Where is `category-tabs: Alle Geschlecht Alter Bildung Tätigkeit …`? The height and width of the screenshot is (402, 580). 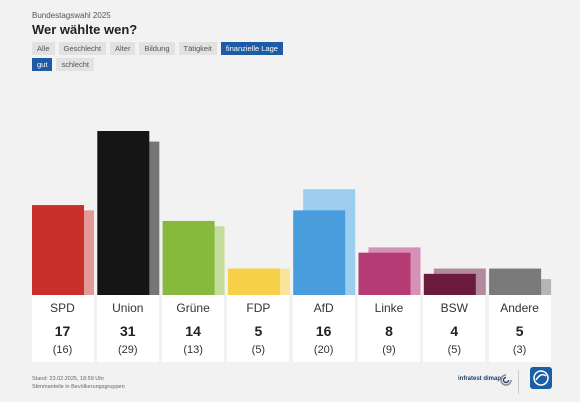 category-tabs: Alle Geschlecht Alter Bildung Tätigkeit … is located at coordinates (157, 48).